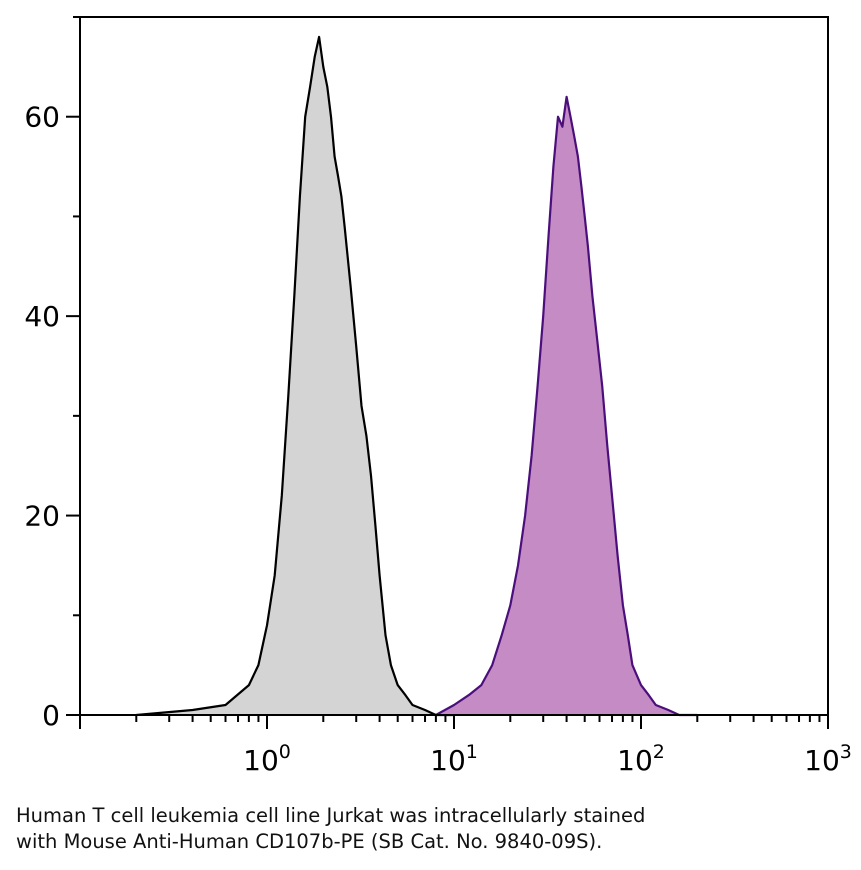 This screenshot has height=870, width=861. Describe the element at coordinates (828, 759) in the screenshot. I see `x-tick-label: 10³` at that location.